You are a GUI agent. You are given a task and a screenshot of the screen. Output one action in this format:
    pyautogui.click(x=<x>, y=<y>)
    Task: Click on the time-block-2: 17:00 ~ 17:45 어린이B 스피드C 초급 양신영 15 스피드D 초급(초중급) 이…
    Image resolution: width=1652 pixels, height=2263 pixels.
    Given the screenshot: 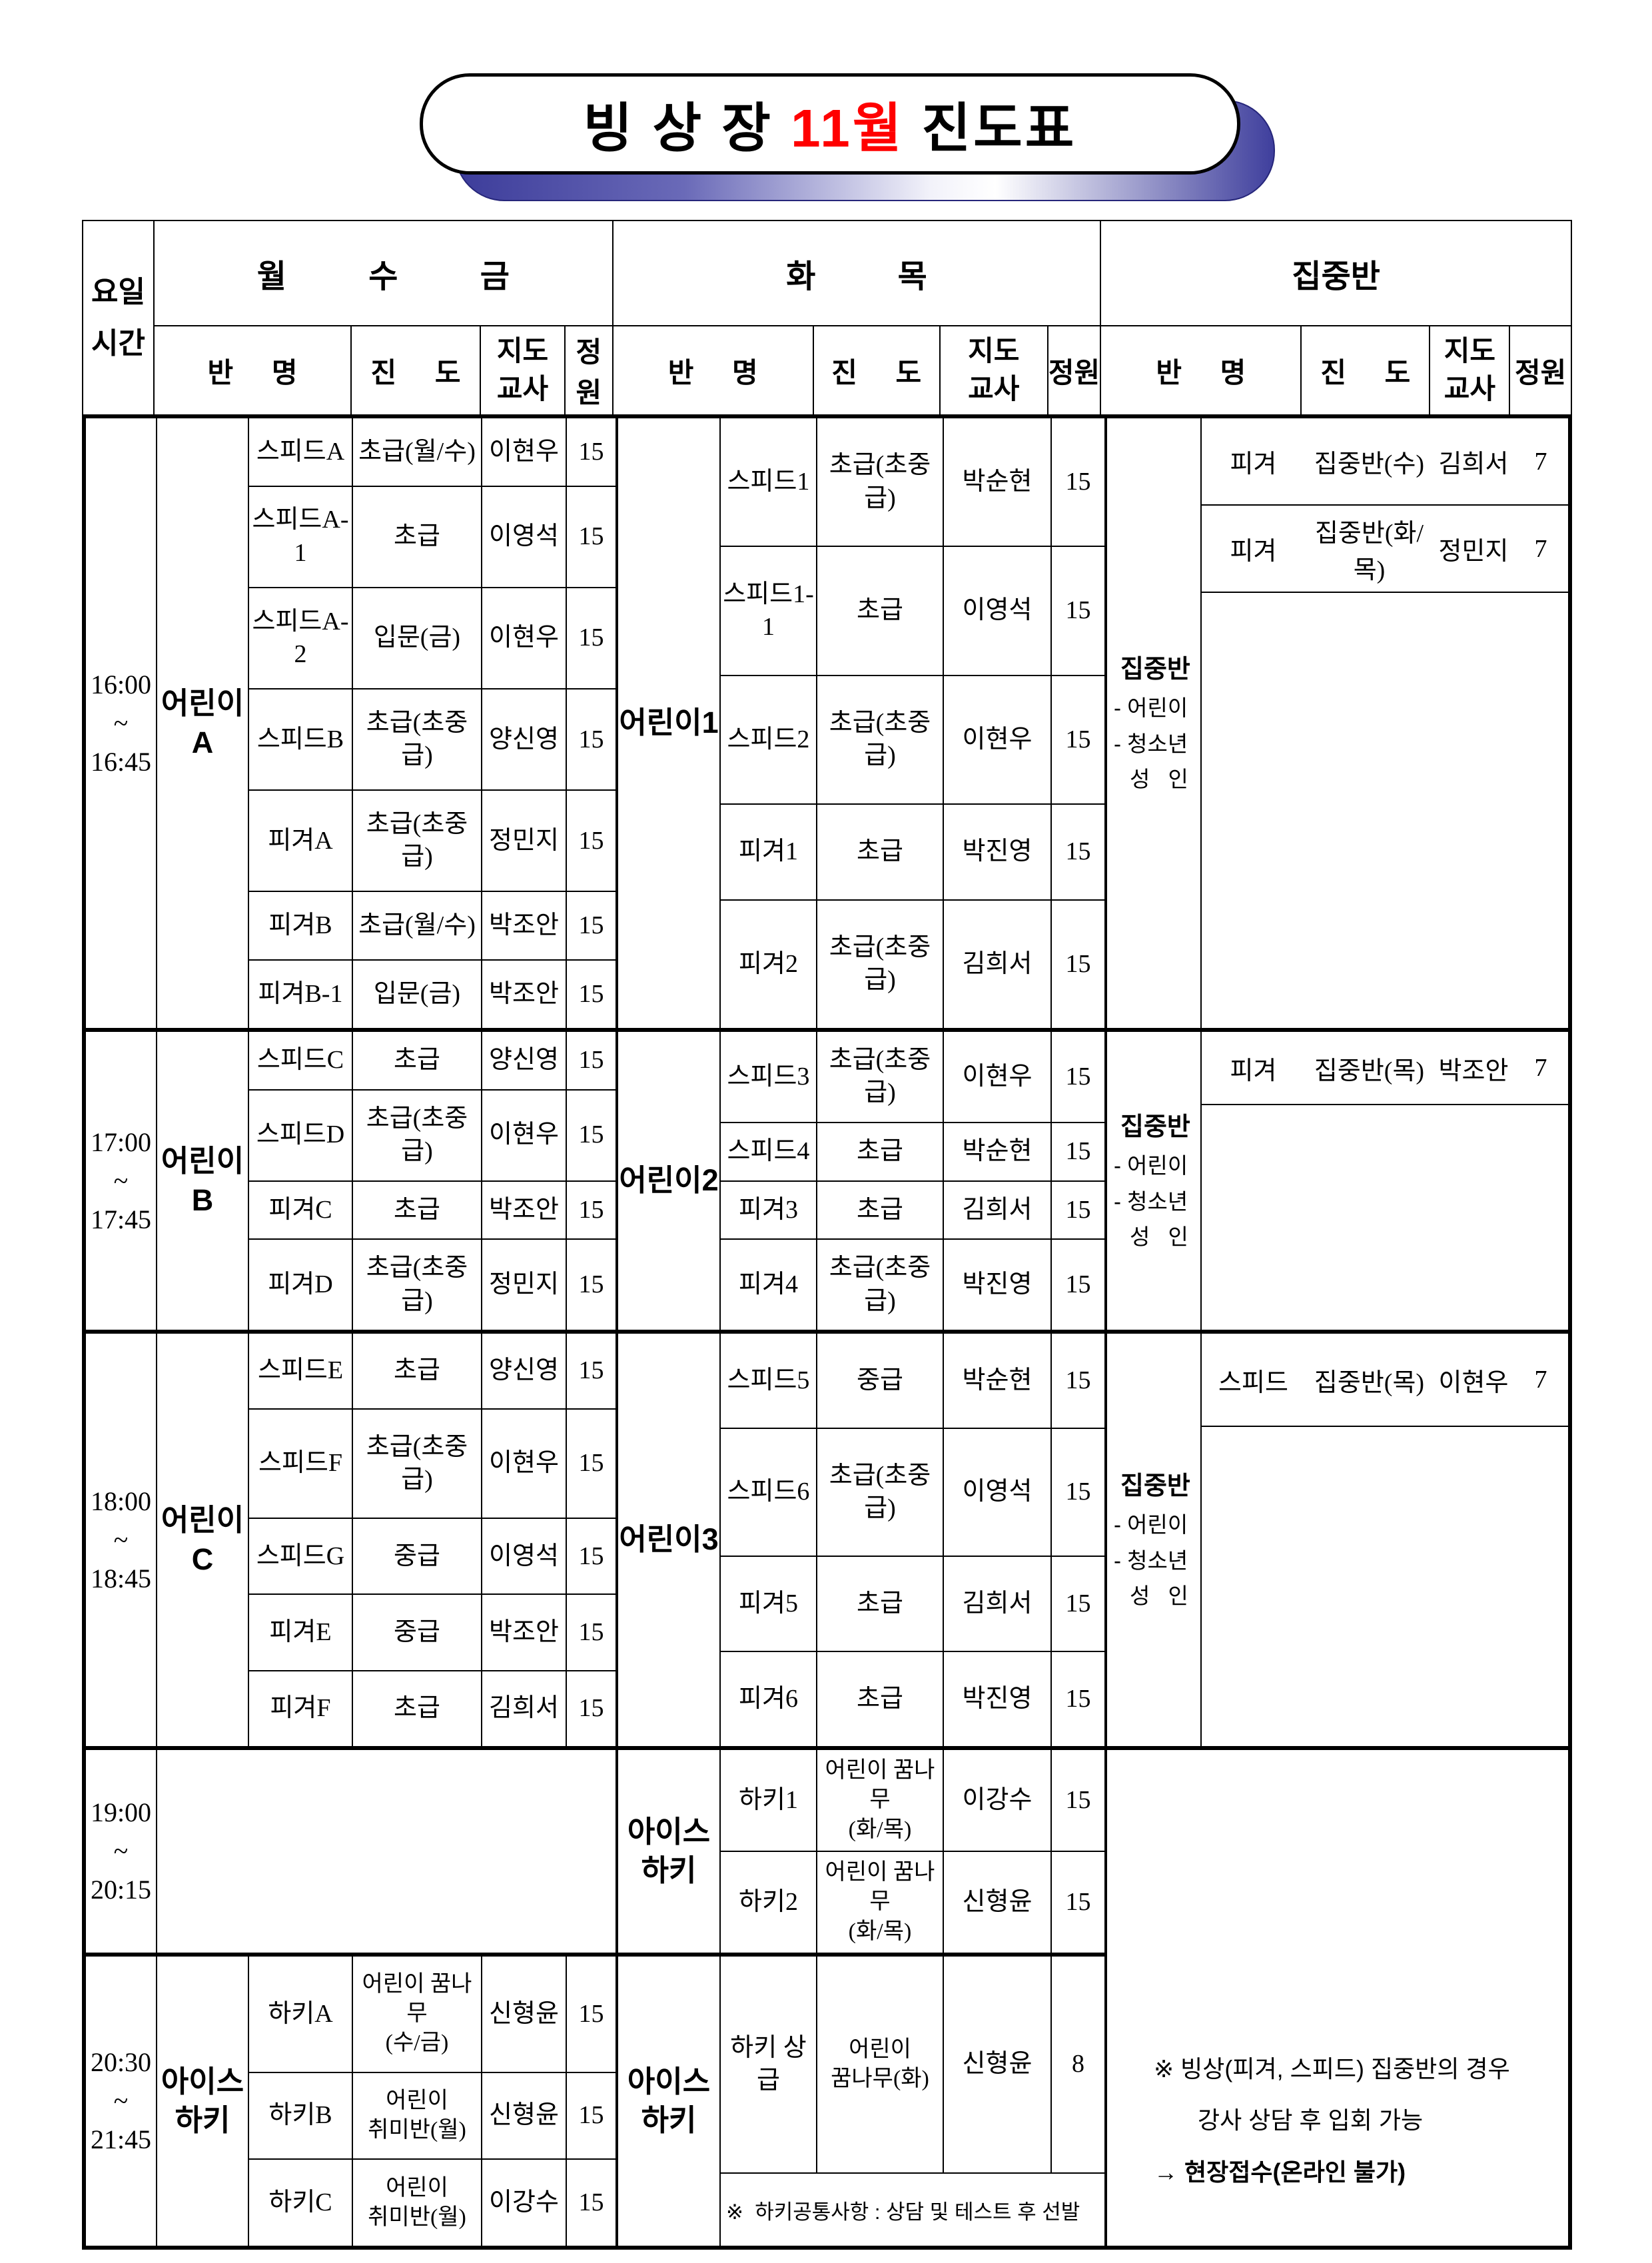 What is the action you would take?
    pyautogui.click(x=827, y=1179)
    